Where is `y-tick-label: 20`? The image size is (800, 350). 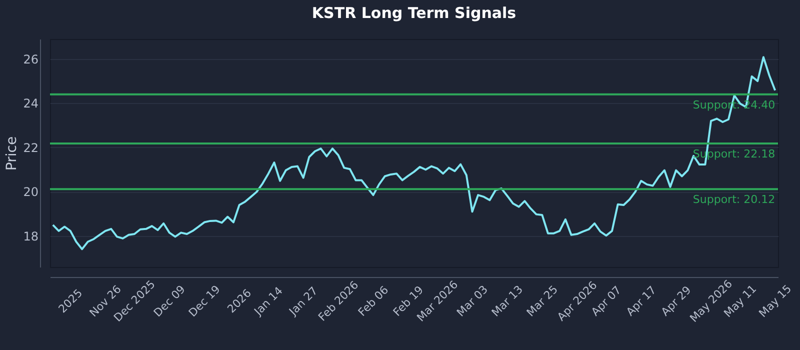 y-tick-label: 20 is located at coordinates (30, 192).